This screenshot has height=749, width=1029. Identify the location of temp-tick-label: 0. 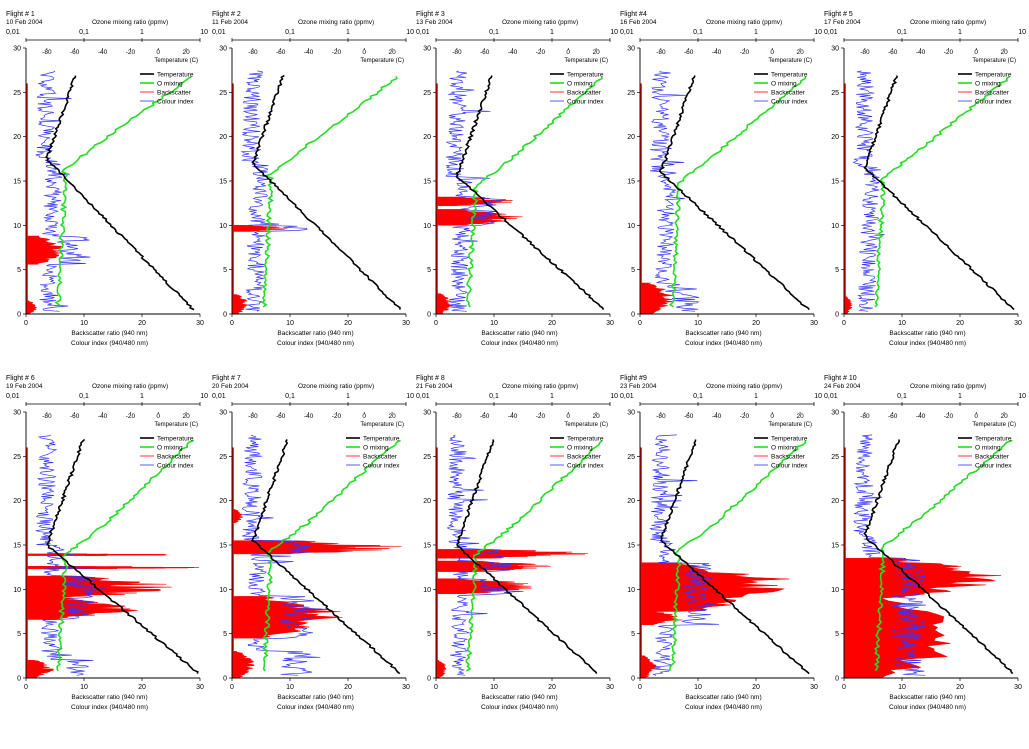
(568, 52).